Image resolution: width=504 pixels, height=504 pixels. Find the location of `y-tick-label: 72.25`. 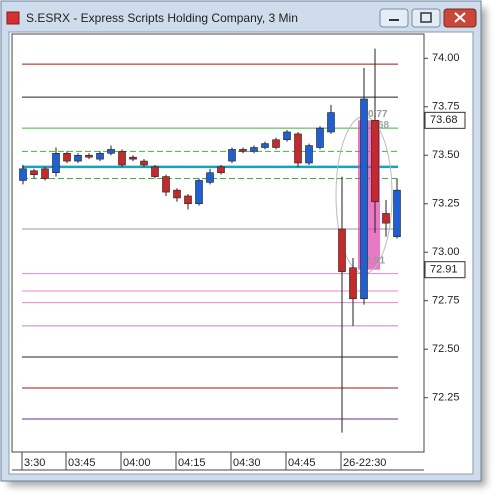

y-tick-label: 72.25 is located at coordinates (446, 398).